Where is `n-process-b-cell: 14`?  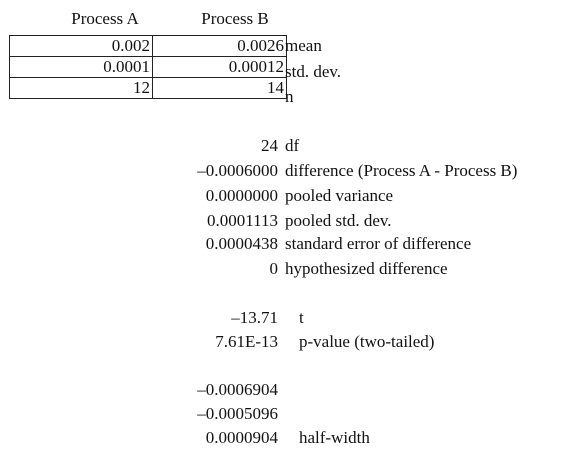 n-process-b-cell: 14 is located at coordinates (219, 88).